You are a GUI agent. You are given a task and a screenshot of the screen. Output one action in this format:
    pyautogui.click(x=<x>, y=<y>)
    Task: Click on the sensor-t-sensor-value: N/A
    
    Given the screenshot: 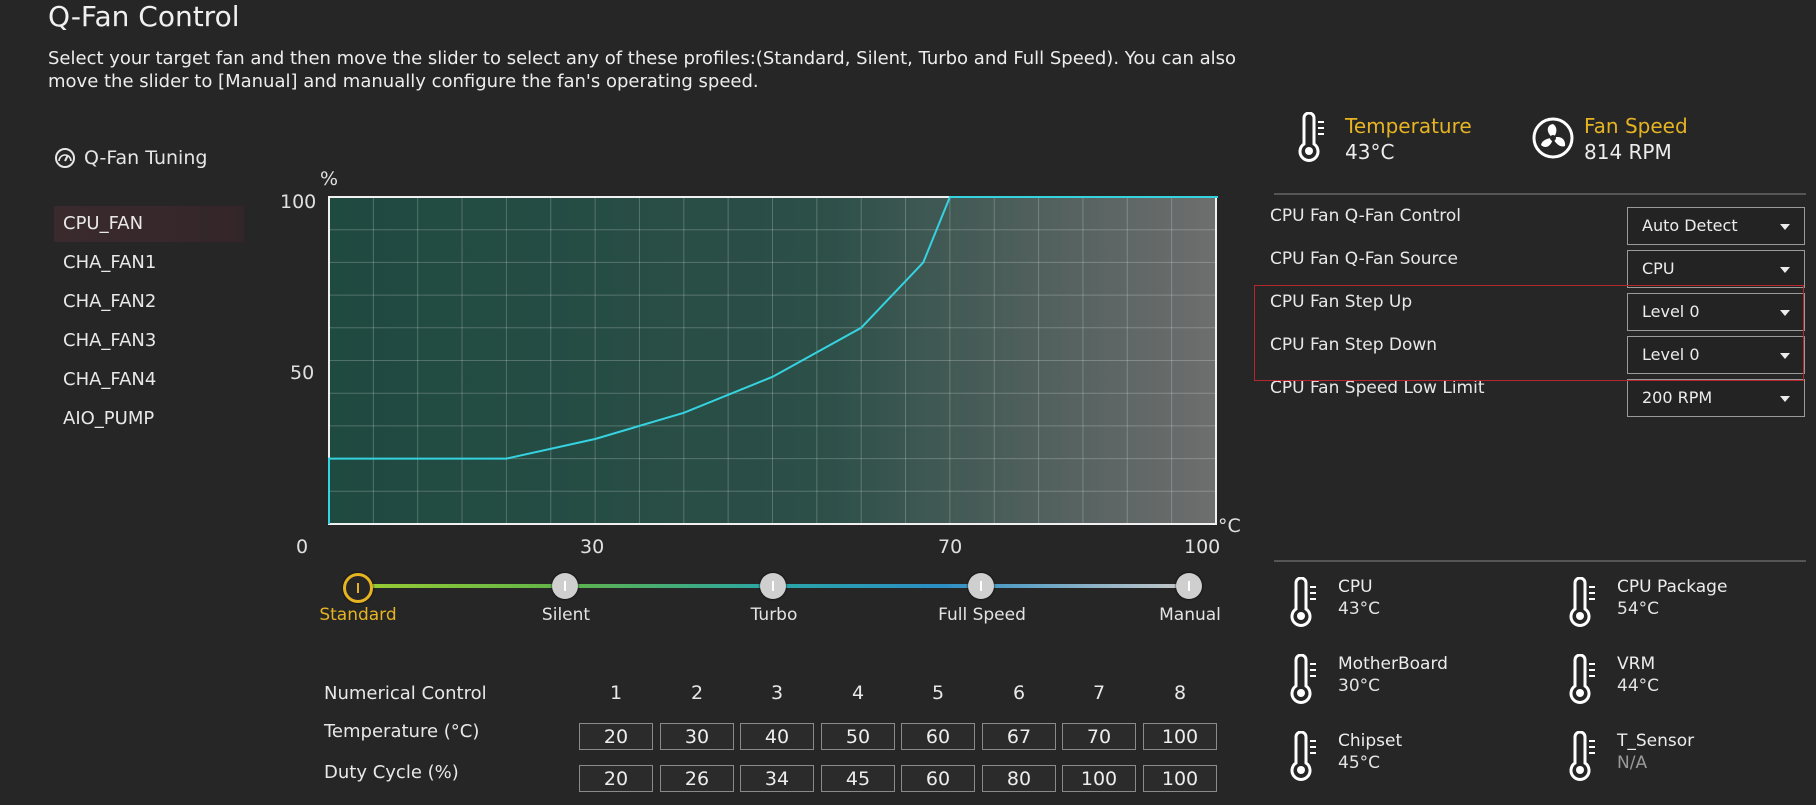 What is the action you would take?
    pyautogui.click(x=1632, y=763)
    